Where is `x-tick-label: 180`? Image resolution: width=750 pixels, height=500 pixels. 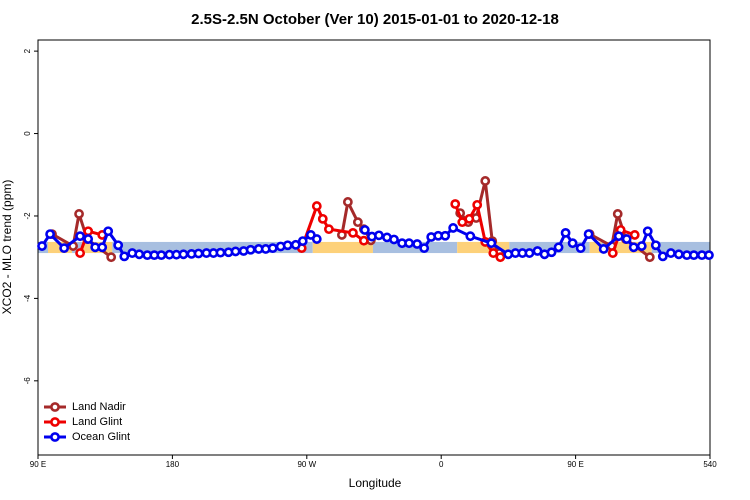 x-tick-label: 180 is located at coordinates (173, 464).